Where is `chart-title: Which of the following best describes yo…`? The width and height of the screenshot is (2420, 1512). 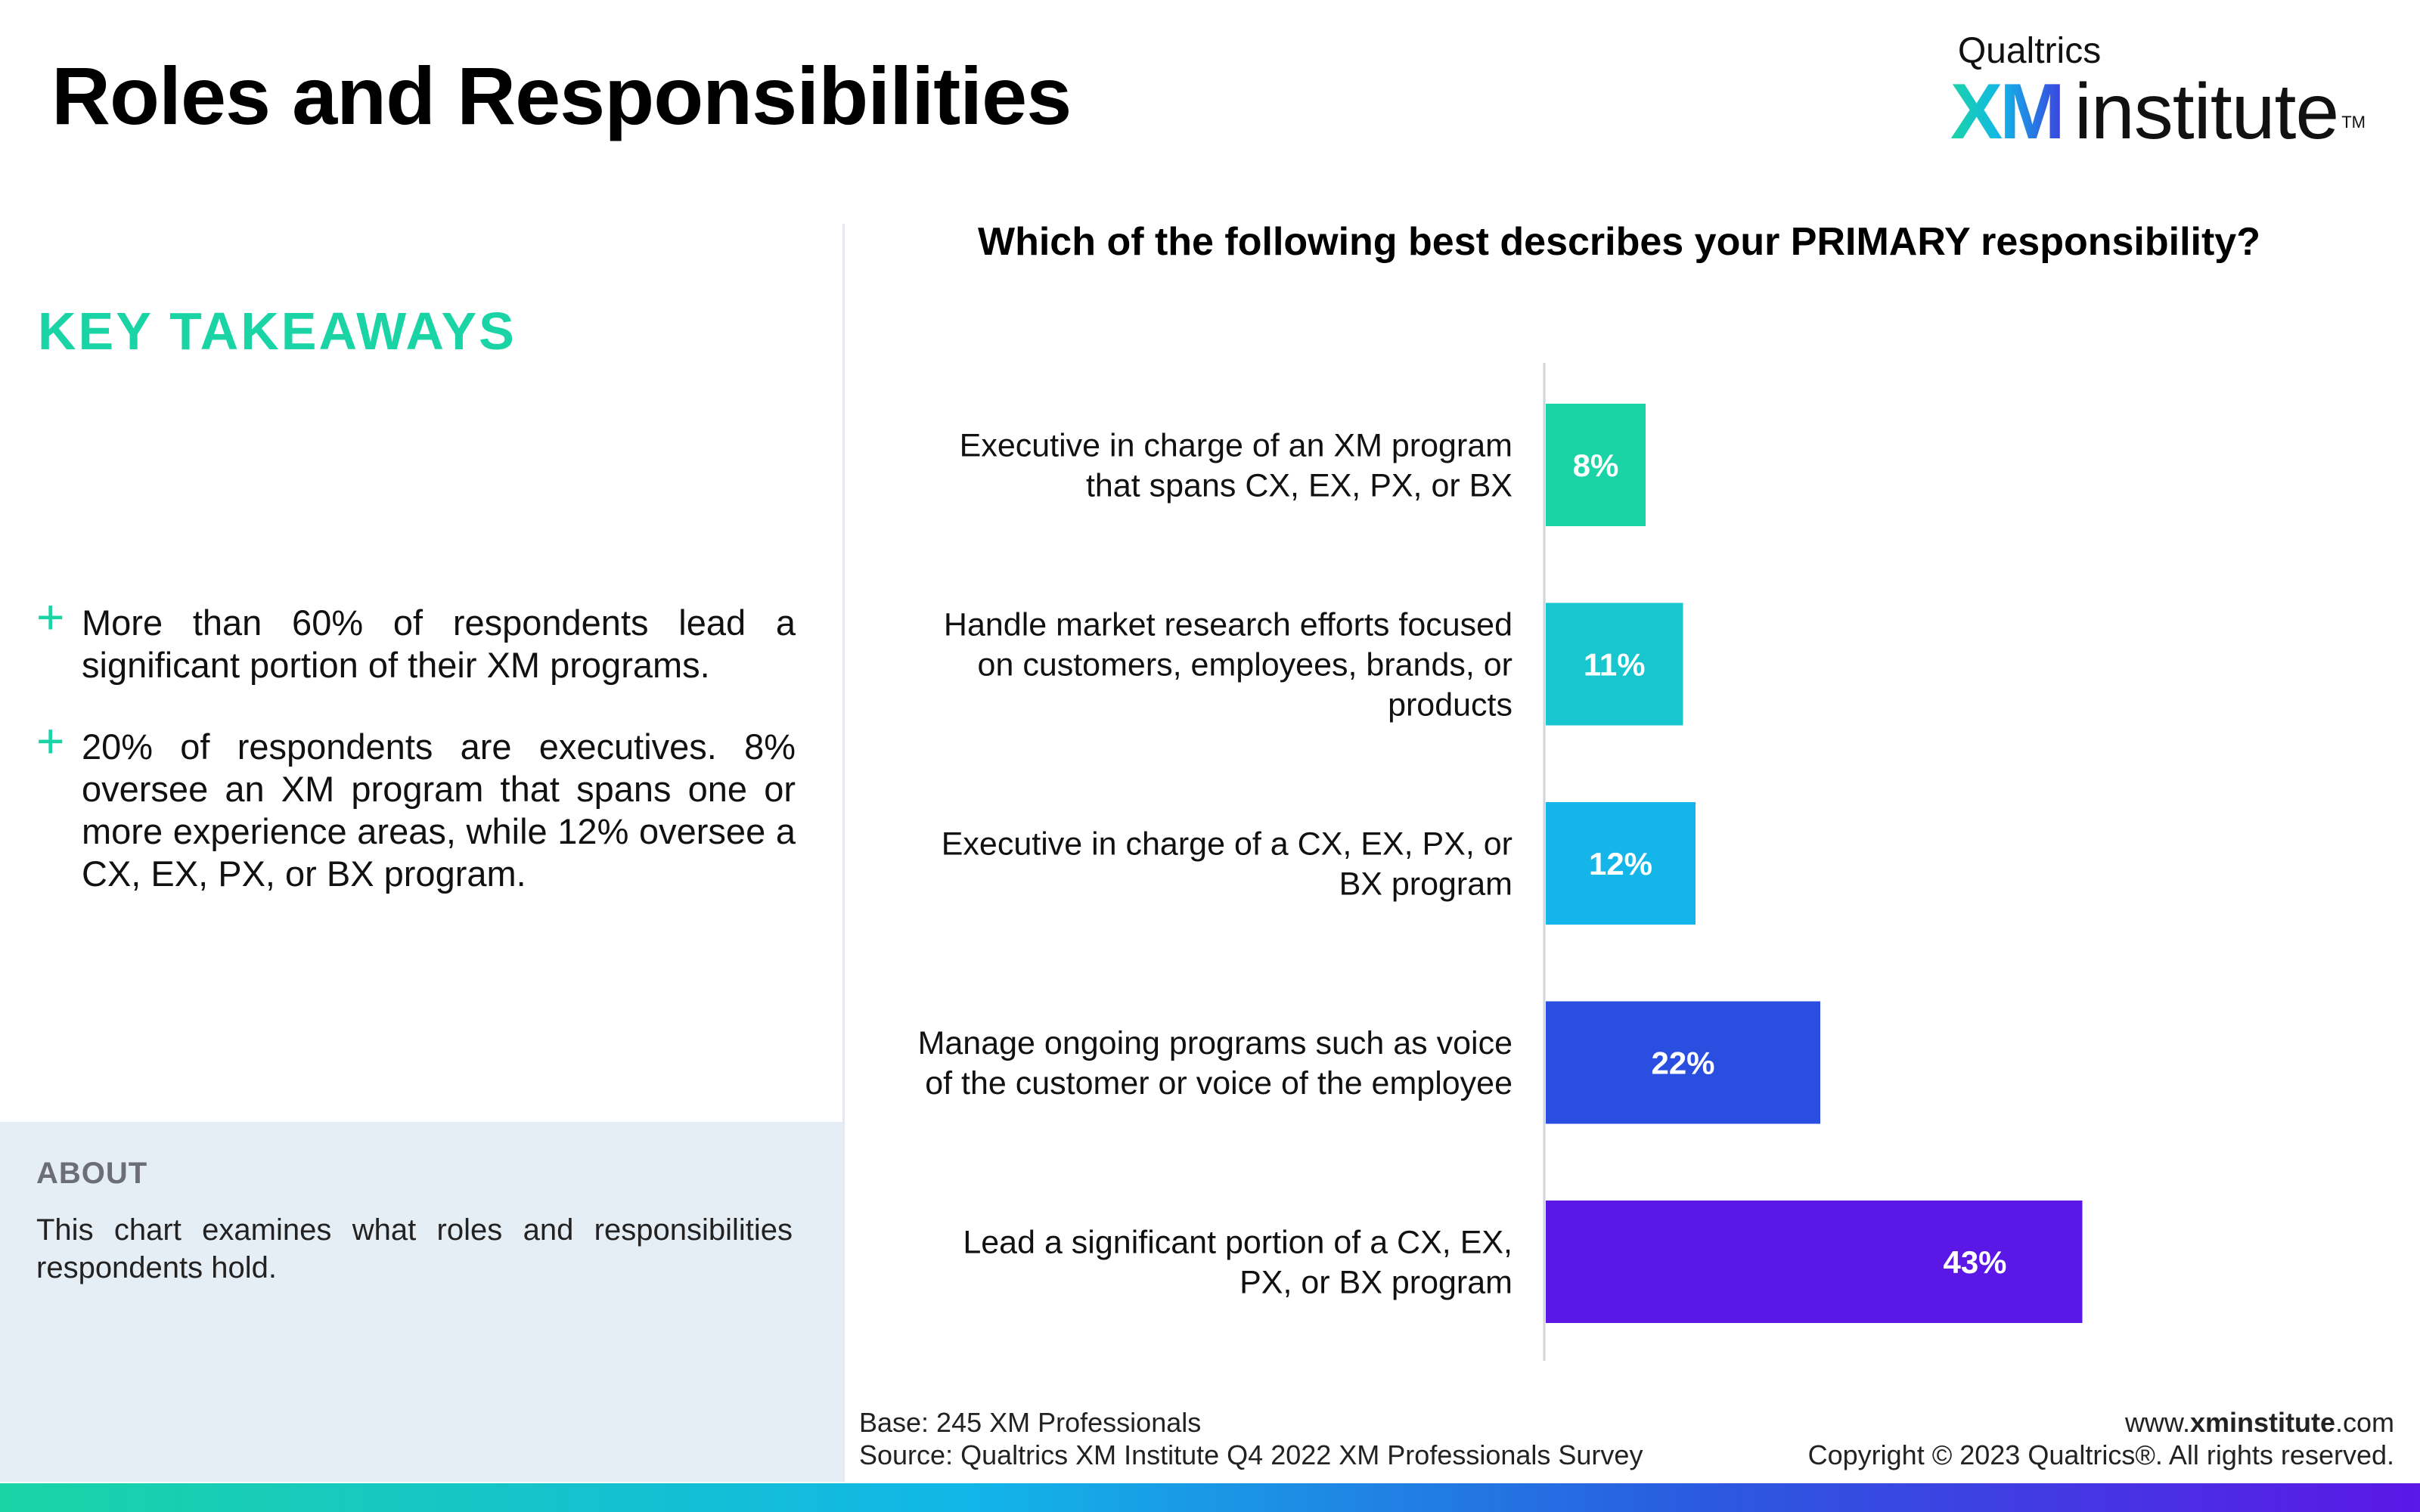
chart-title: Which of the following best describes yo… is located at coordinates (1619, 242).